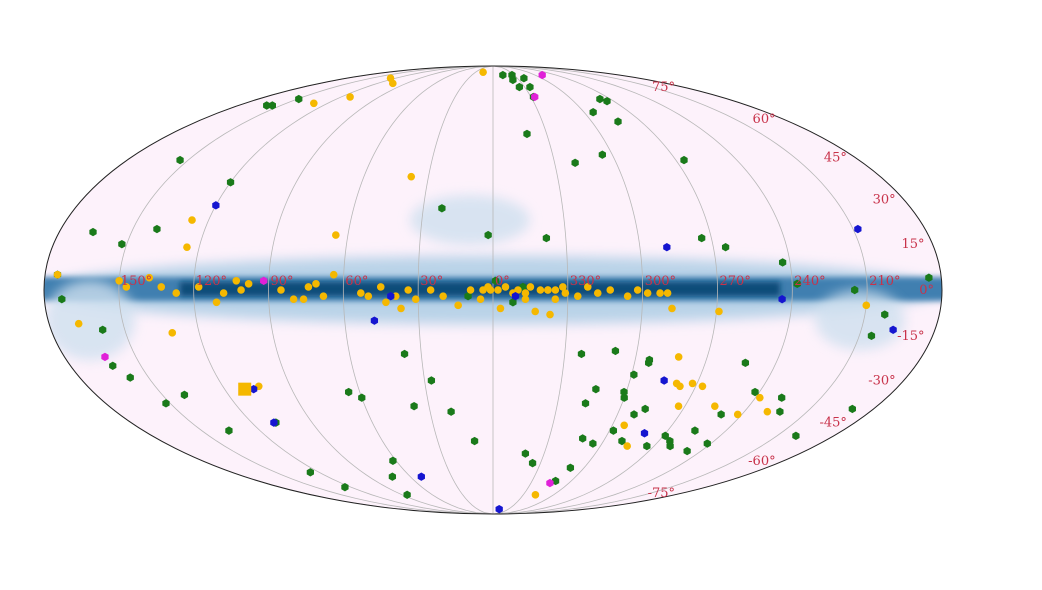 This screenshot has height=590, width=1042. Describe the element at coordinates (470, 220) in the screenshot. I see `cloud-feature-north` at that location.